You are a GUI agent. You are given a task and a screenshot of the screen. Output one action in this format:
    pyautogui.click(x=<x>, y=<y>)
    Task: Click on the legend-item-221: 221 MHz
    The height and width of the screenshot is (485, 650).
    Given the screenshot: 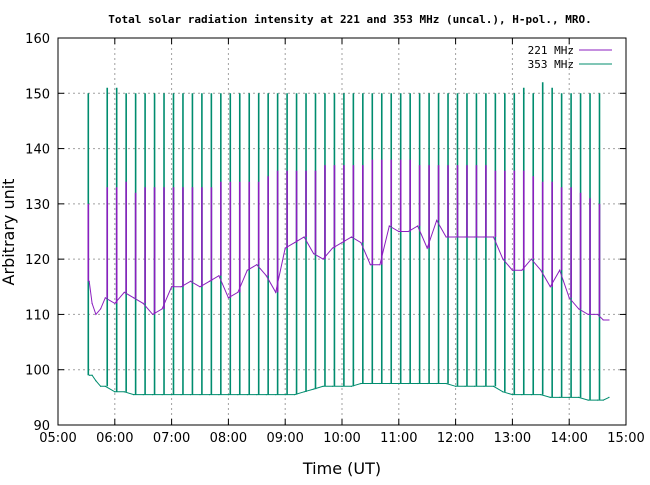 What is the action you would take?
    pyautogui.click(x=570, y=50)
    